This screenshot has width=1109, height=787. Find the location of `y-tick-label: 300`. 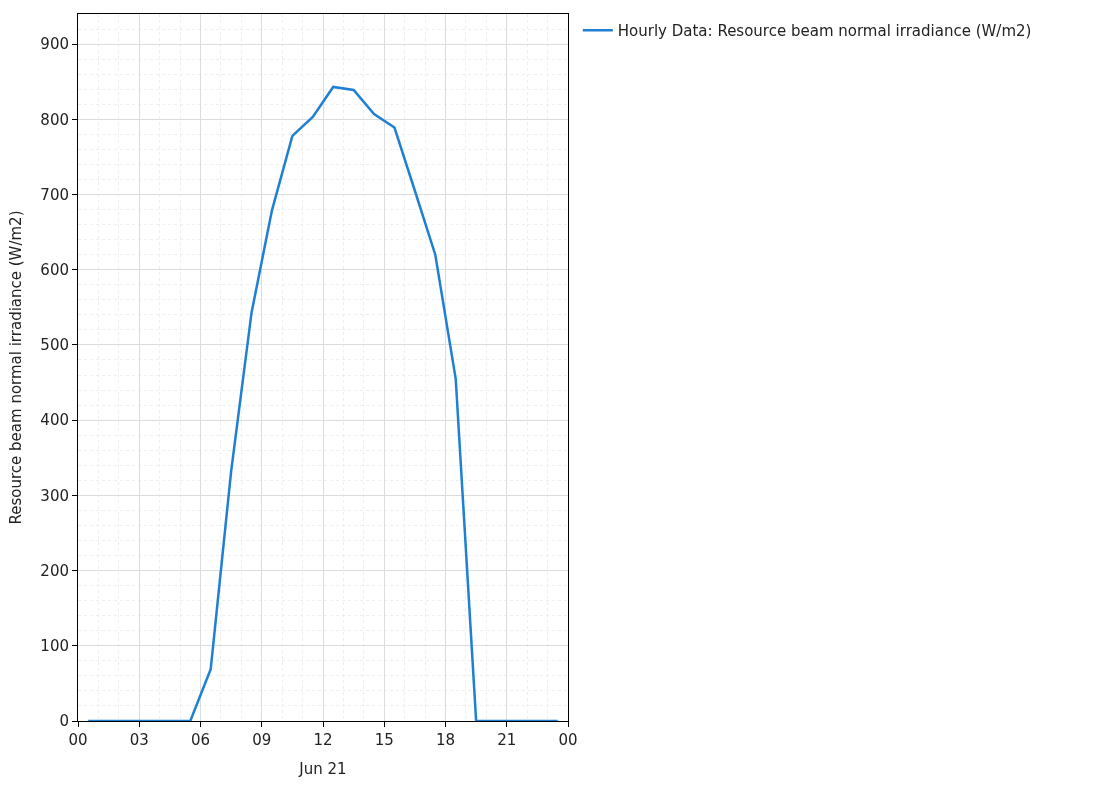

y-tick-label: 300 is located at coordinates (54, 495).